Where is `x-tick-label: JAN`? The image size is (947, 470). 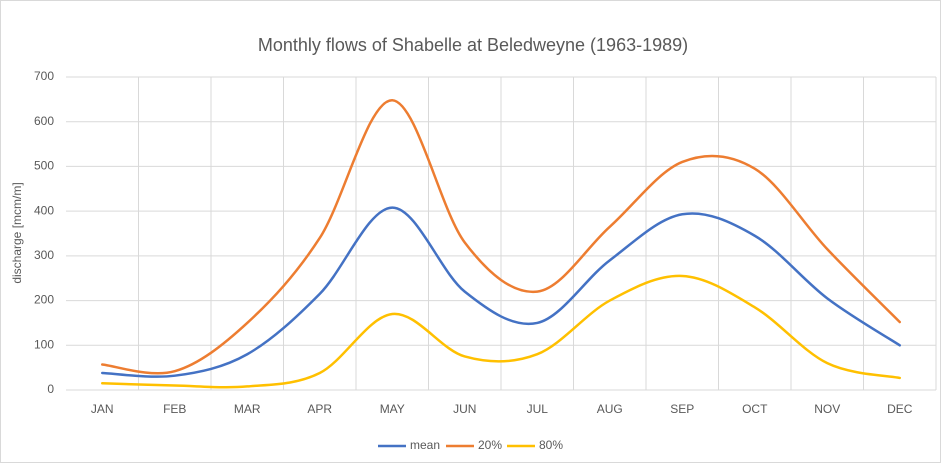
x-tick-label: JAN is located at coordinates (102, 409).